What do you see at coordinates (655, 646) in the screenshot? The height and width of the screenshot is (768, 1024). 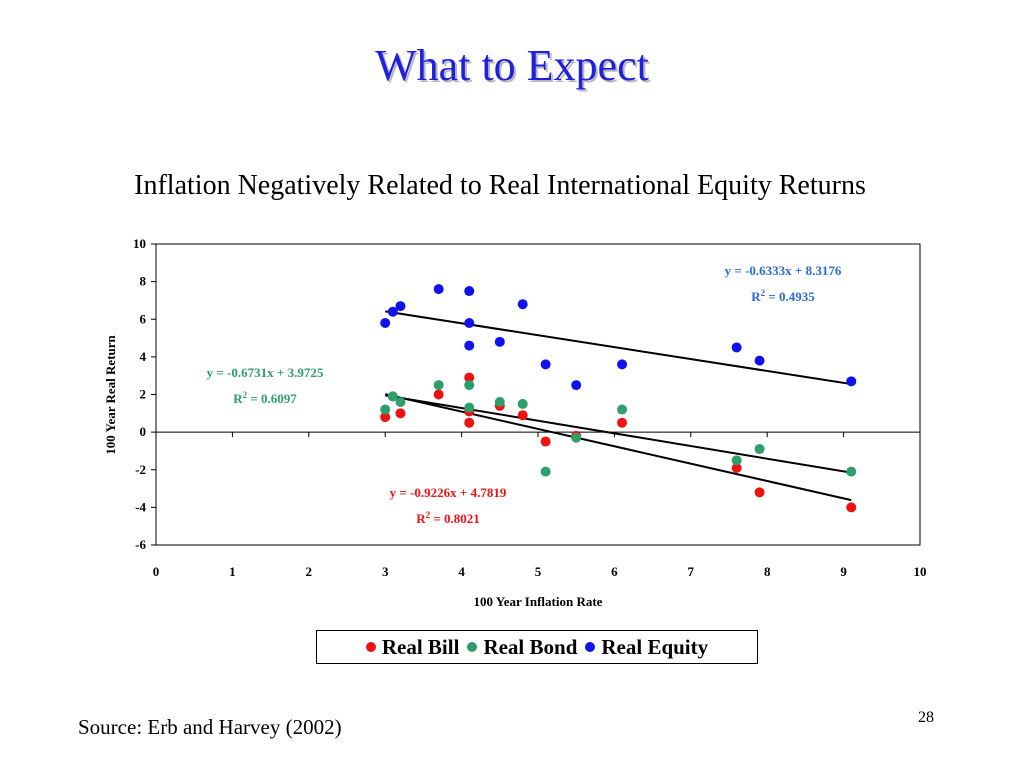 I see `legend-label: Real Equity` at bounding box center [655, 646].